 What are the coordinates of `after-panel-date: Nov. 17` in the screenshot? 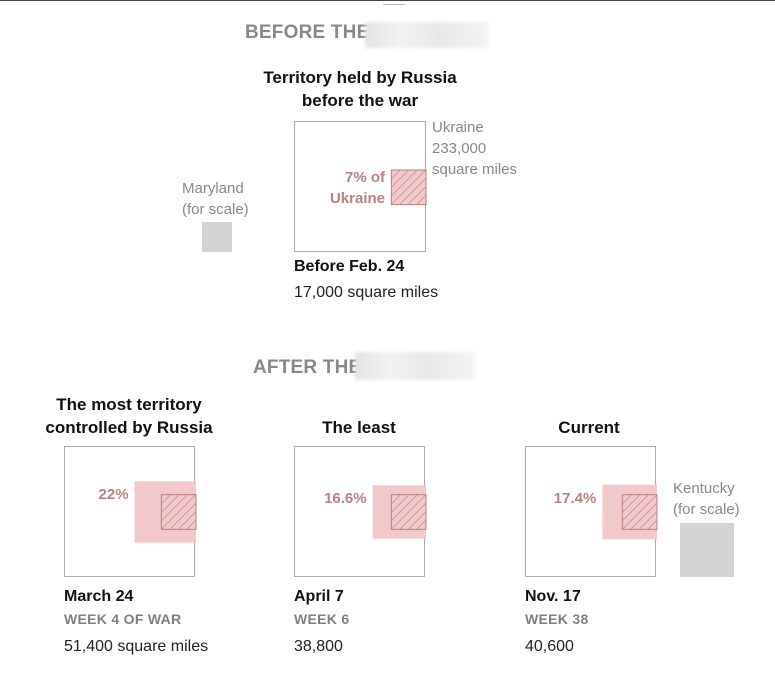 It's located at (553, 596).